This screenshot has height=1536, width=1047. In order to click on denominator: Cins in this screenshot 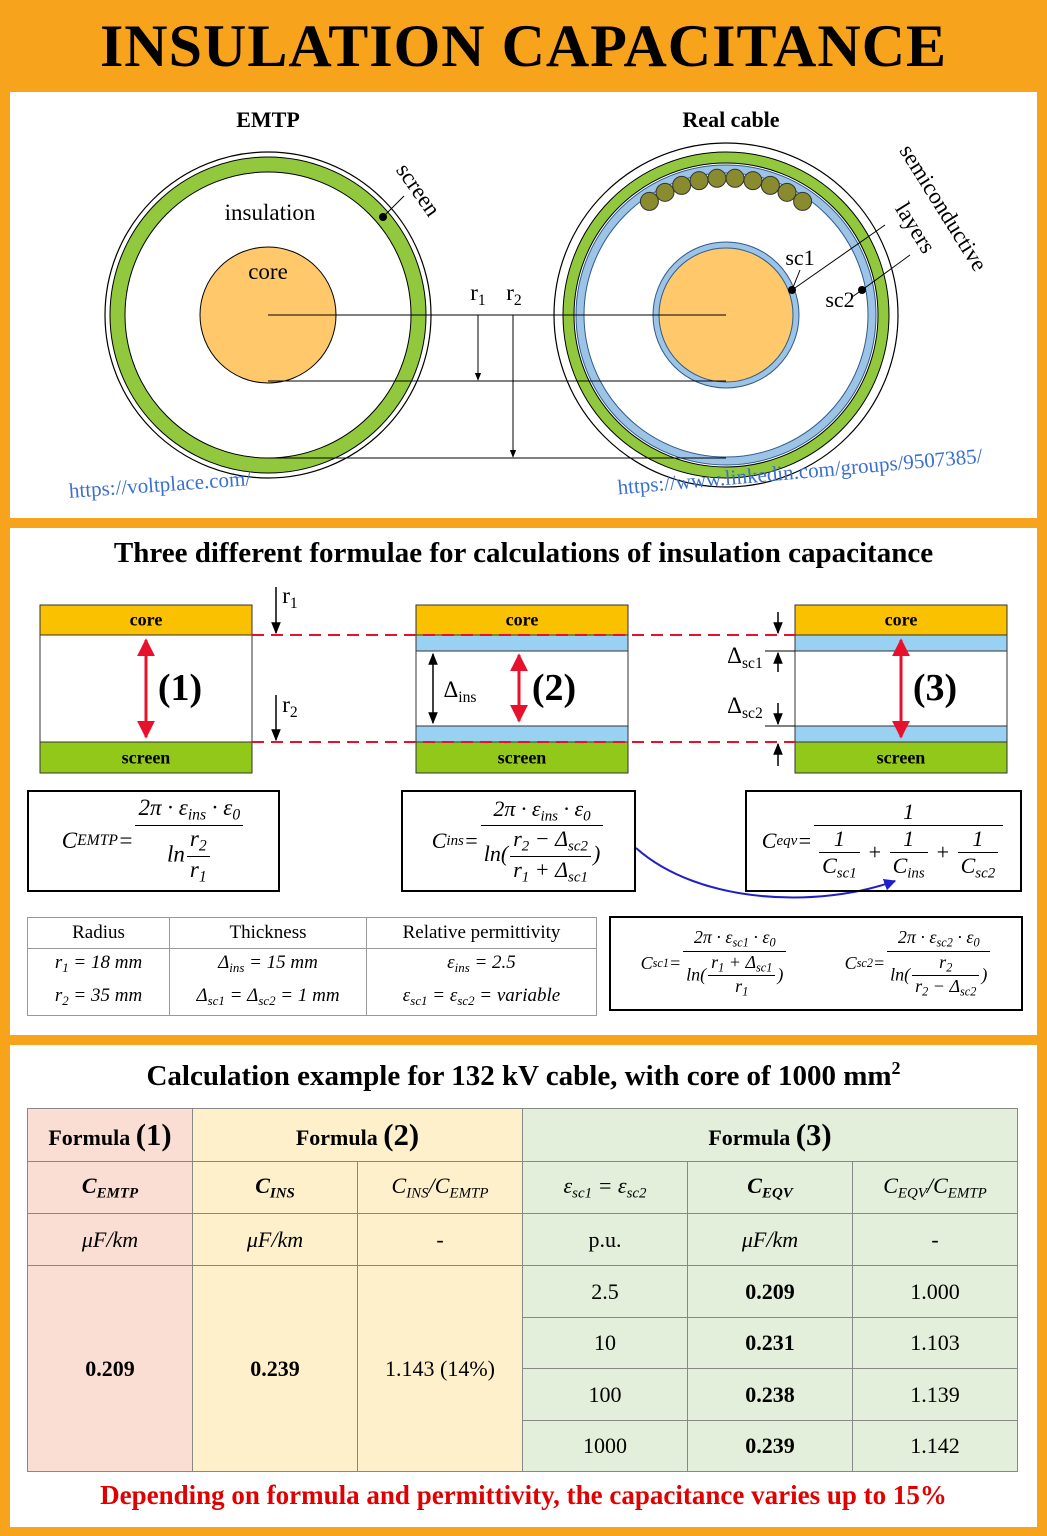, I will do `click(909, 867)`.